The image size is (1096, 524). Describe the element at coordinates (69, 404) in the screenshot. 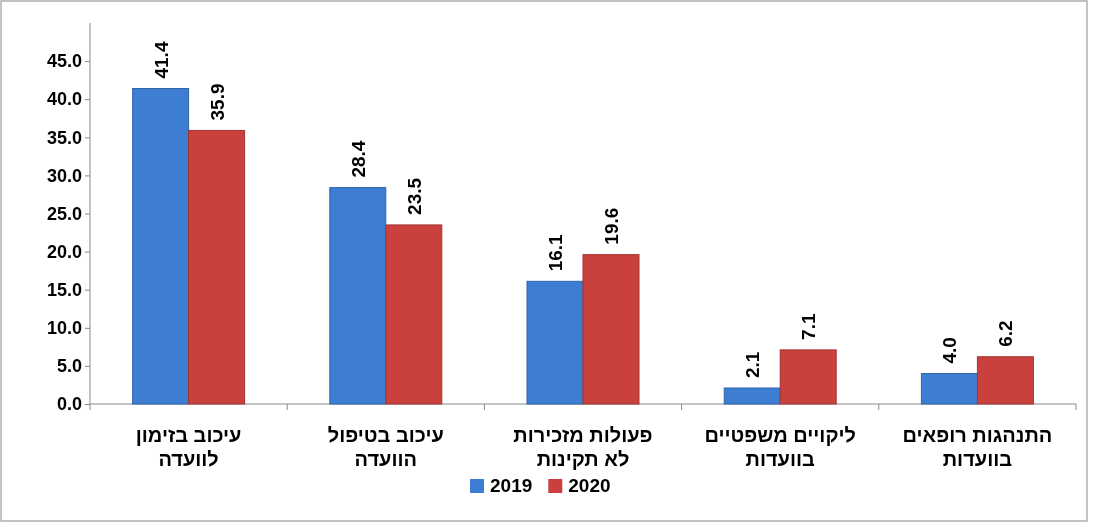

I see `y-tick-label: 0.0` at that location.